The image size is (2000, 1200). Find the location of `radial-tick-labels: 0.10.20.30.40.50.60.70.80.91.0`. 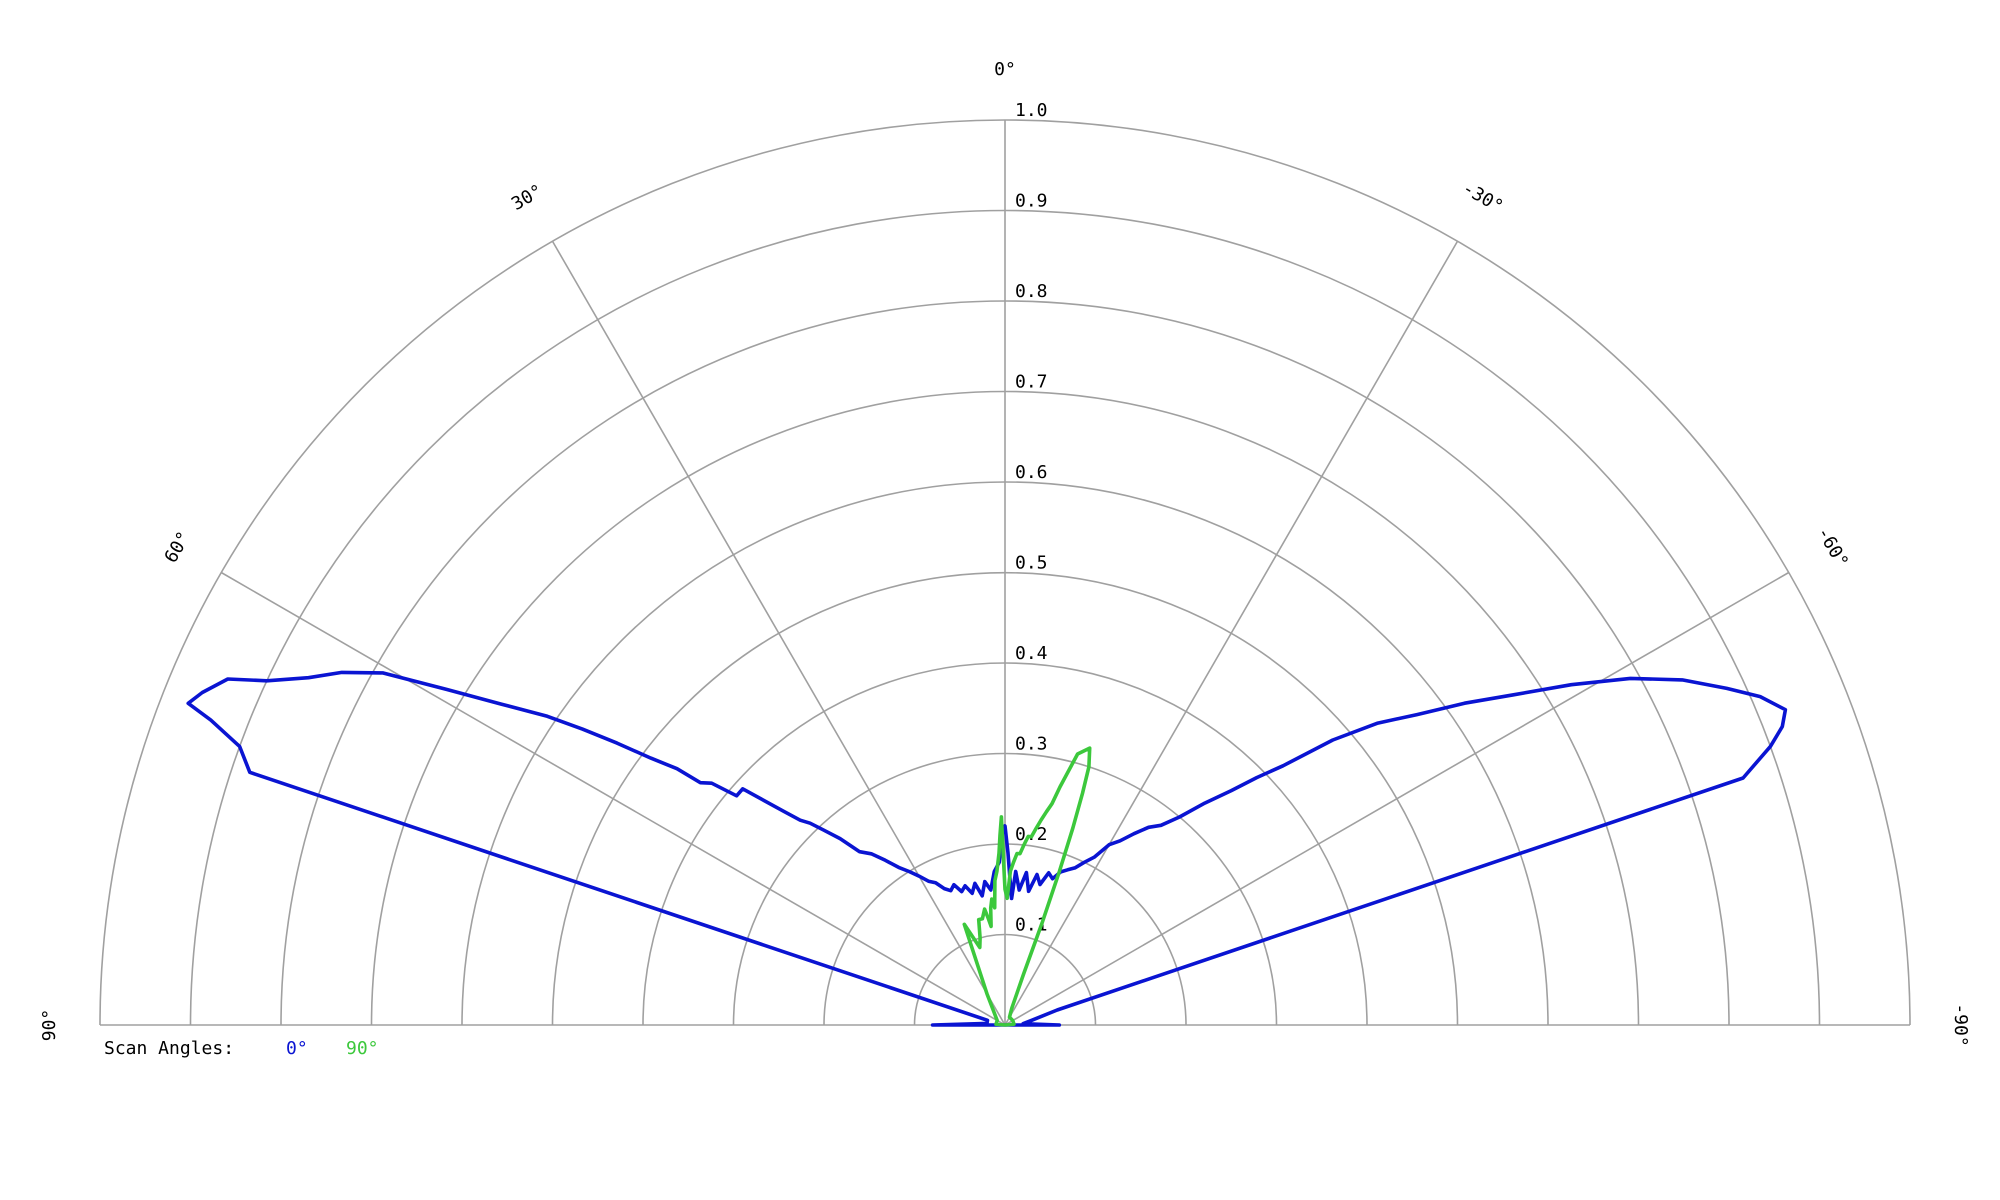

radial-tick-labels: 0.10.20.30.40.50.60.70.80.91.0 is located at coordinates (1031, 518).